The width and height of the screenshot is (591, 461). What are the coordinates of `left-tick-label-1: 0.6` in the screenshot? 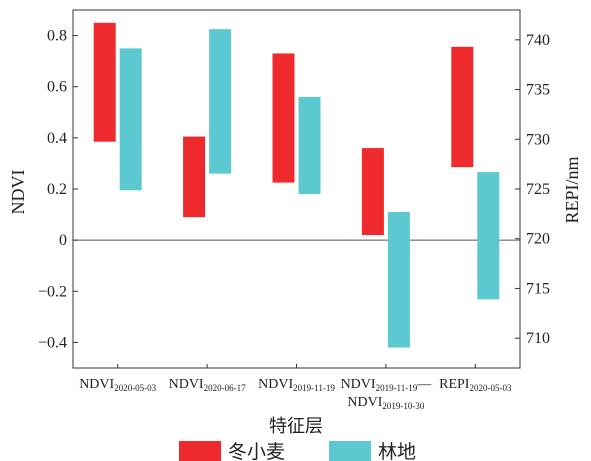 It's located at (57, 87).